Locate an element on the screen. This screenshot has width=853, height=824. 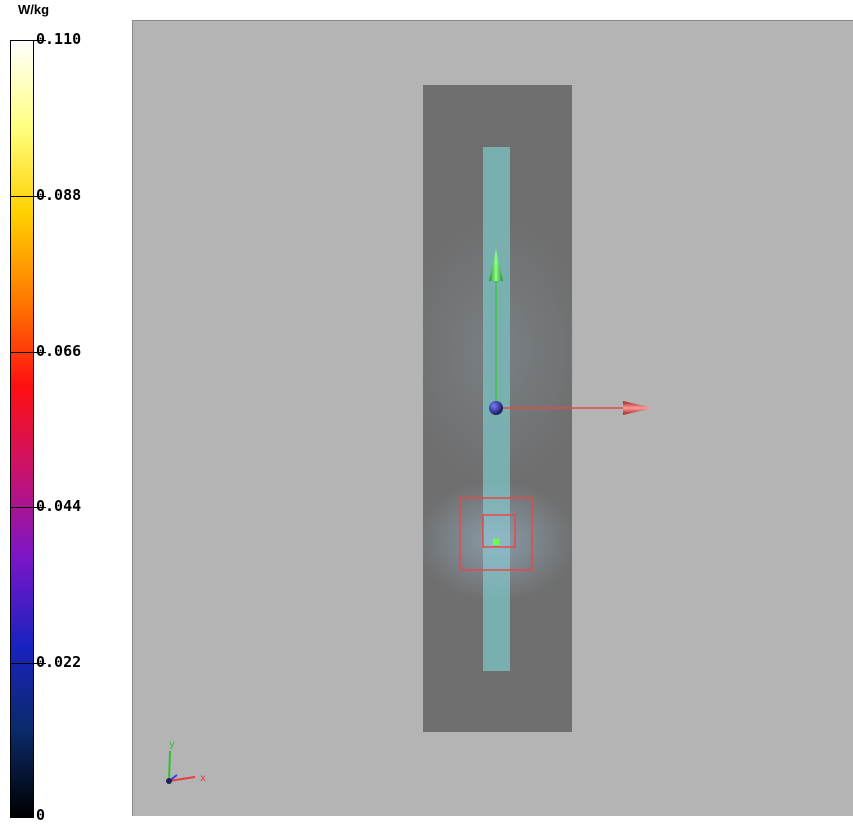
legend-tick-label: 0.088 is located at coordinates (59, 195).